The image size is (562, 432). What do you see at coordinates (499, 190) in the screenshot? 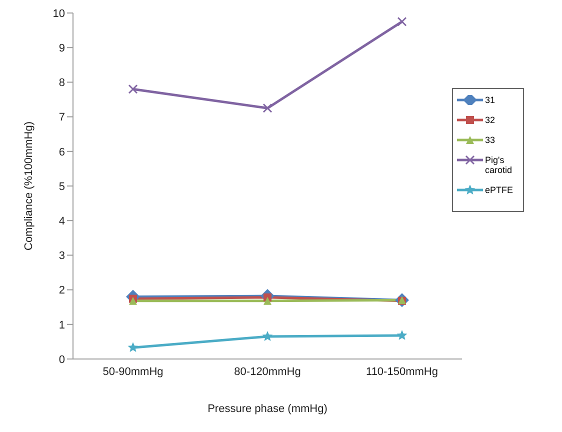
I see `legend-label: ePTFE` at bounding box center [499, 190].